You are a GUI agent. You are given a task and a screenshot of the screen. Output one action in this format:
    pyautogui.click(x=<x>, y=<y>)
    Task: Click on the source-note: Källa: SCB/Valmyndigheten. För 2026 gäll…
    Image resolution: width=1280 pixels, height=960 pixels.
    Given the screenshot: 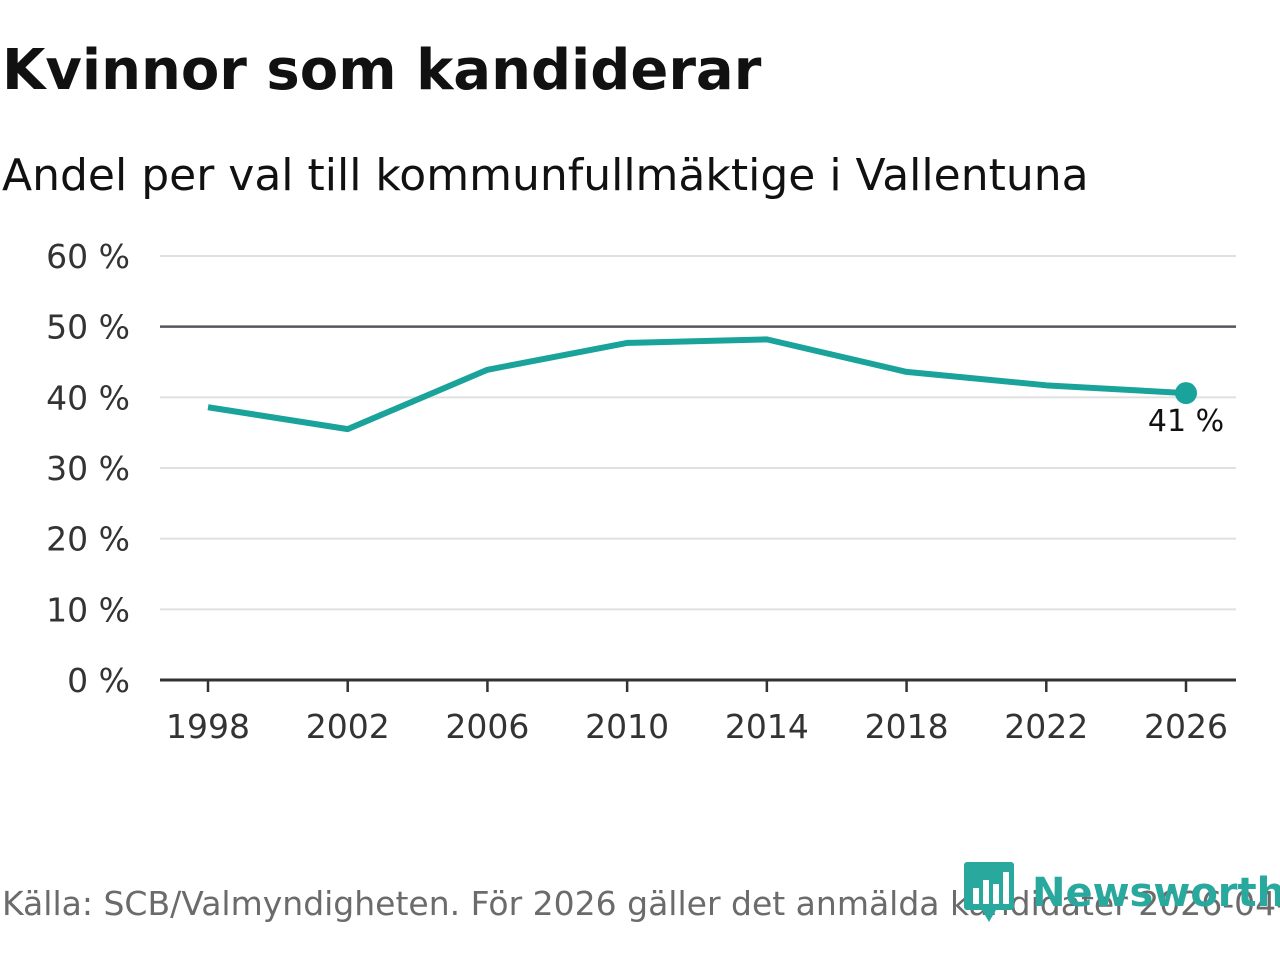 What is the action you would take?
    pyautogui.click(x=641, y=903)
    